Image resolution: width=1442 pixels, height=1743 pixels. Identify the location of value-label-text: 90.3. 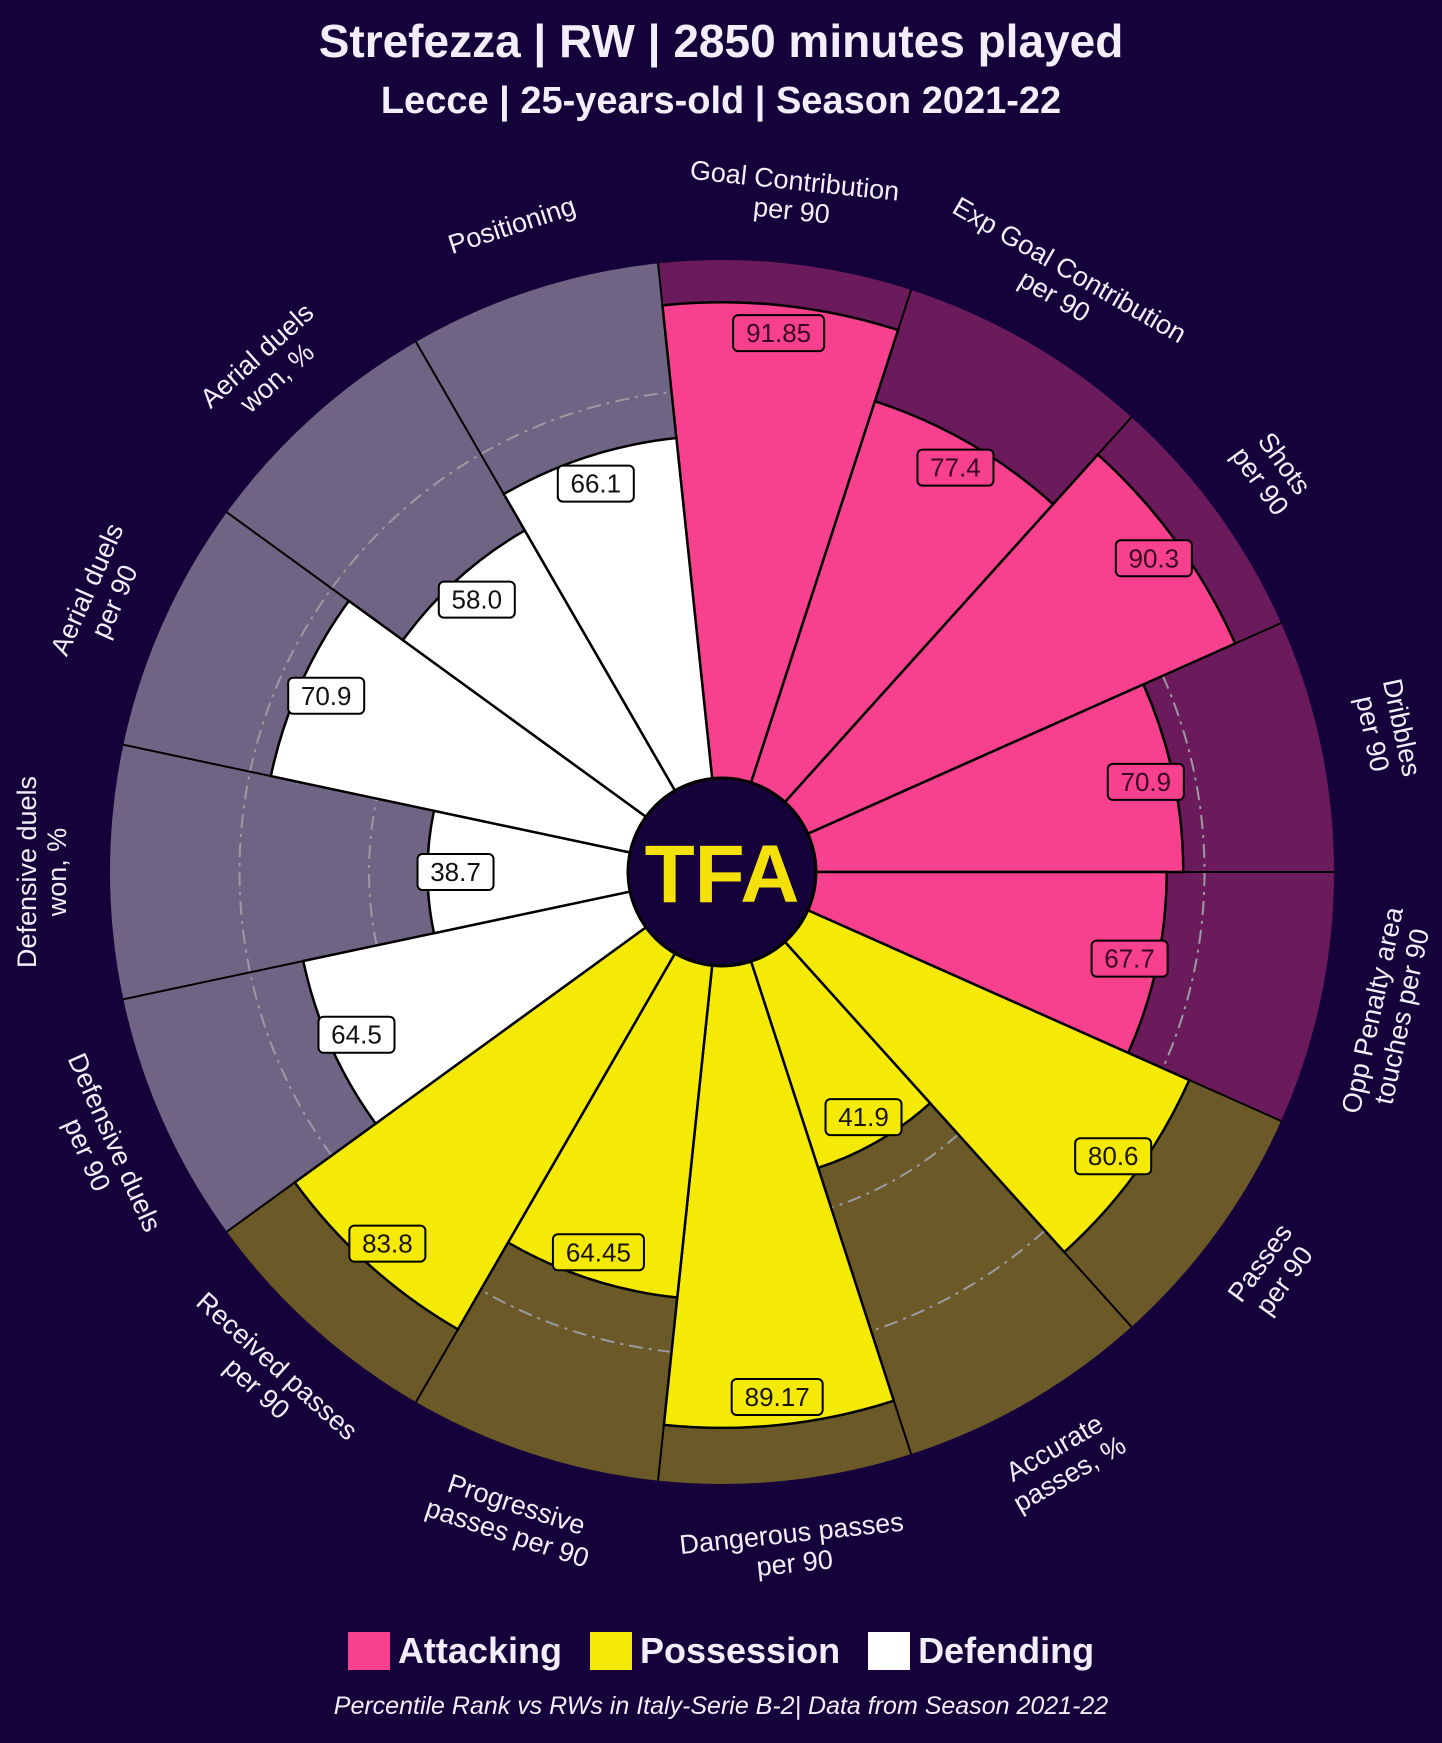
(1154, 558).